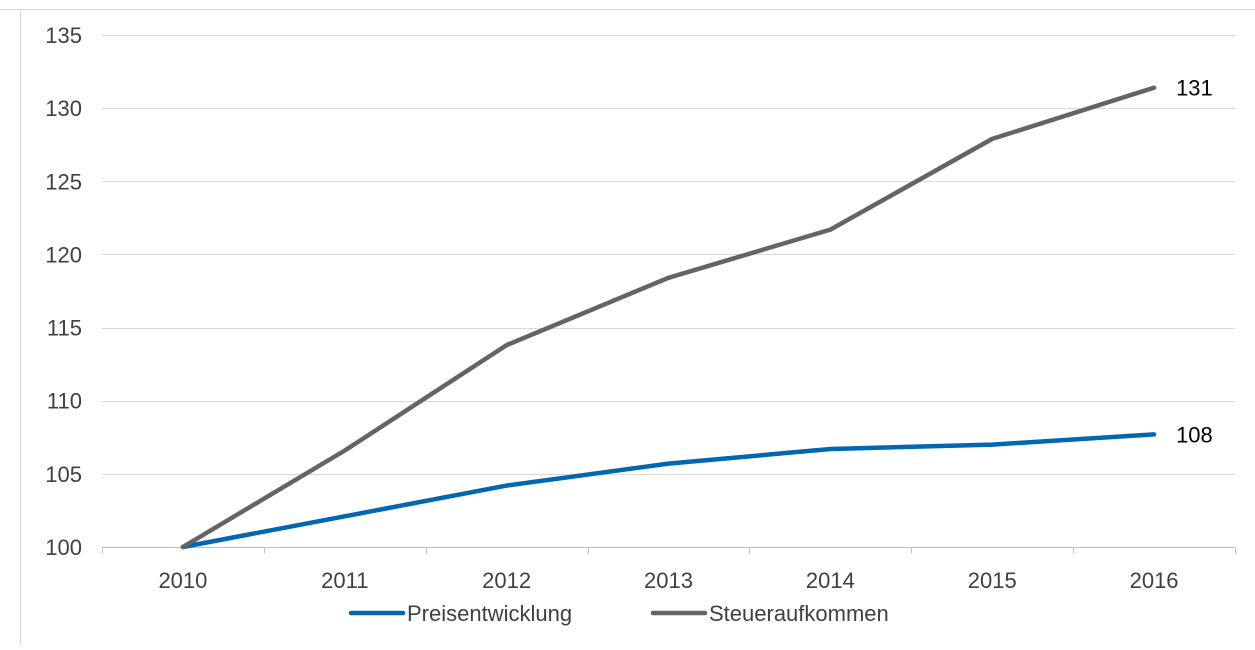 The width and height of the screenshot is (1255, 650). Describe the element at coordinates (64, 401) in the screenshot. I see `y-tick-label: 110` at that location.